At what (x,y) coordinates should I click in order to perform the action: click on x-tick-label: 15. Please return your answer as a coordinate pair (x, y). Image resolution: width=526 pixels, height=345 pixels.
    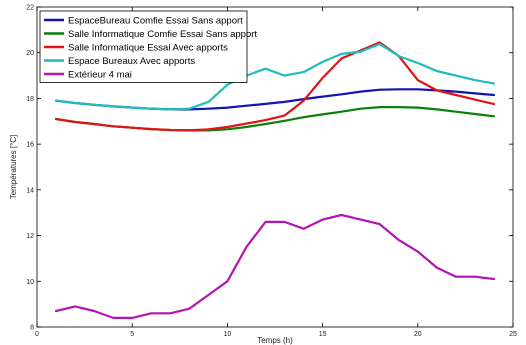
    Looking at the image, I should click on (323, 334).